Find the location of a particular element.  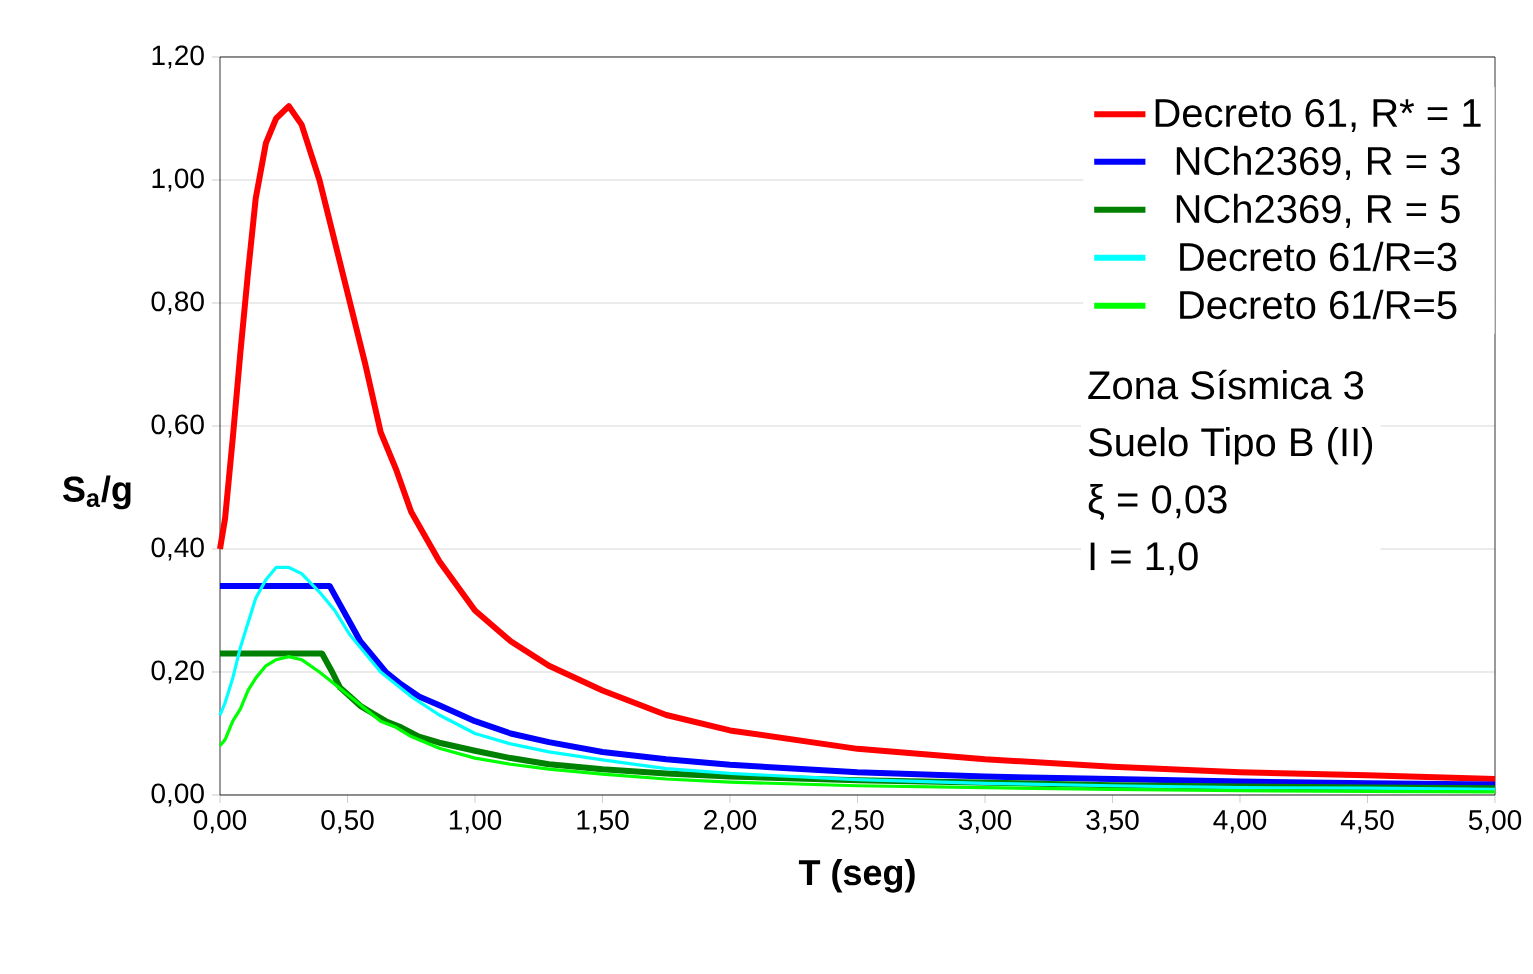

x-tick-label: 4,50 is located at coordinates (1367, 822).